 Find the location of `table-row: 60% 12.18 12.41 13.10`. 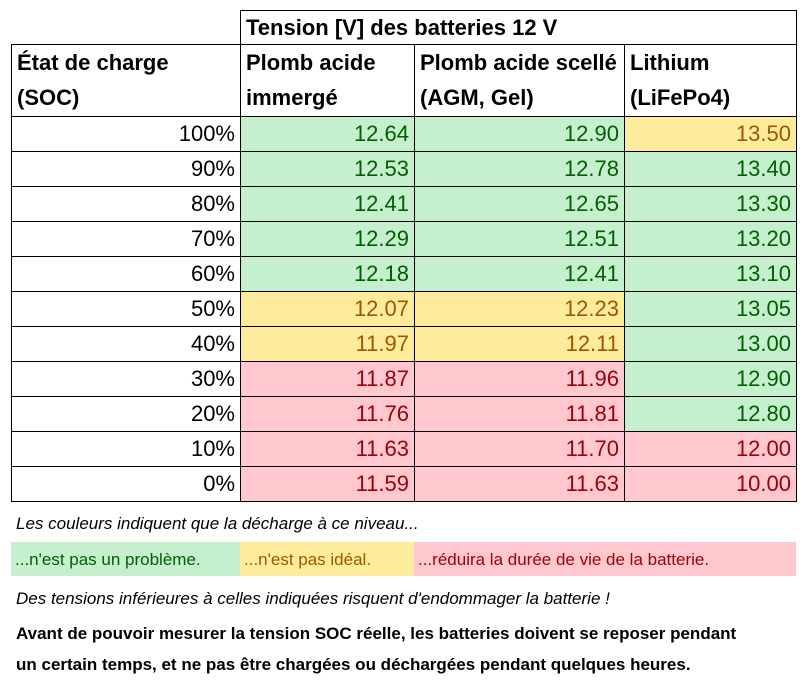

table-row: 60% 12.18 12.41 13.10 is located at coordinates (404, 274).